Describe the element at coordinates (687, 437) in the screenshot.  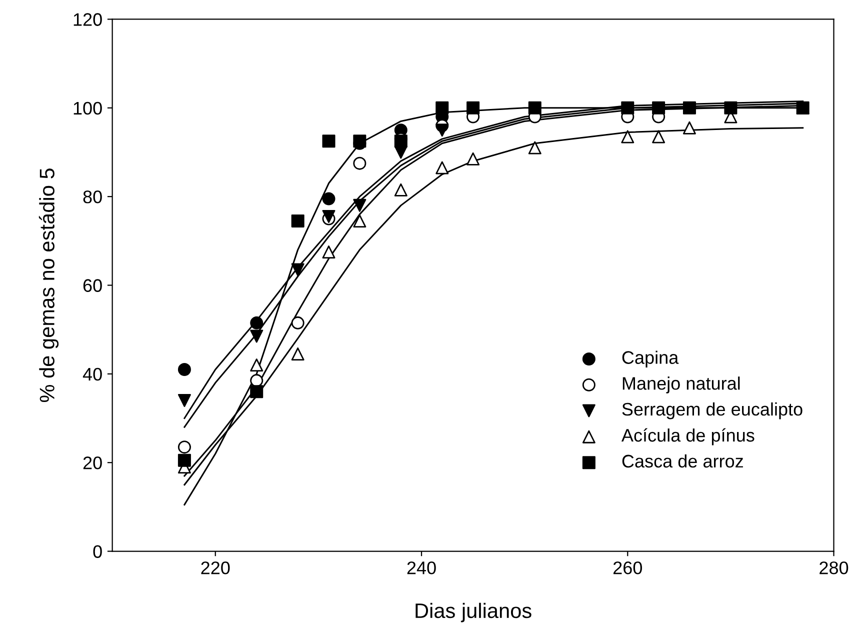
I see `legend-label: Acícula de pínus` at that location.